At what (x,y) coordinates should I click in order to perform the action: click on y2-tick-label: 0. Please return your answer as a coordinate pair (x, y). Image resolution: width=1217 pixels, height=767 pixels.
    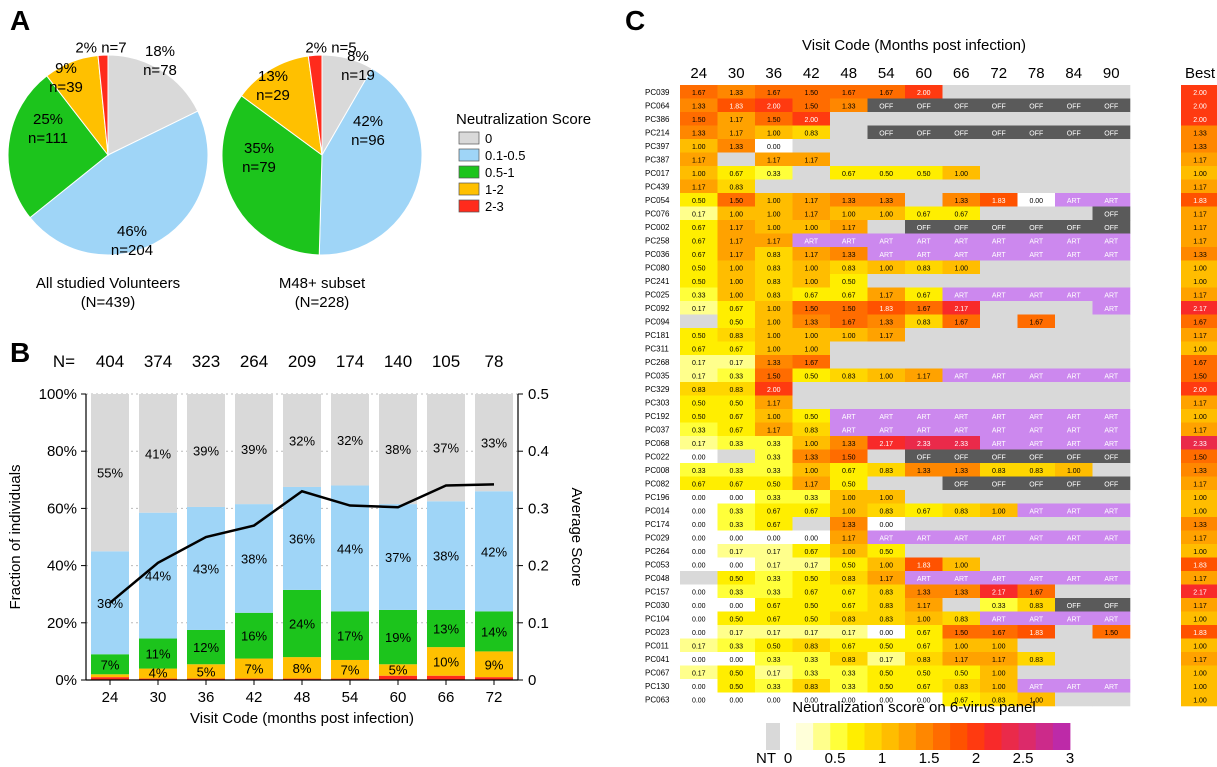
    Looking at the image, I should click on (532, 680).